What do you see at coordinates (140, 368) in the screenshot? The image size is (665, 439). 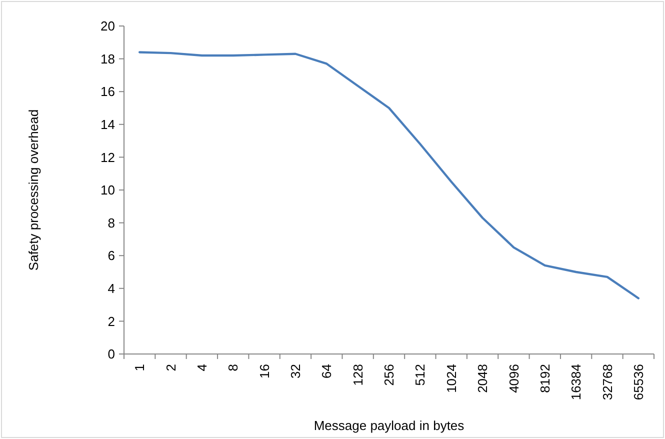 I see `x-tick-label: 1` at bounding box center [140, 368].